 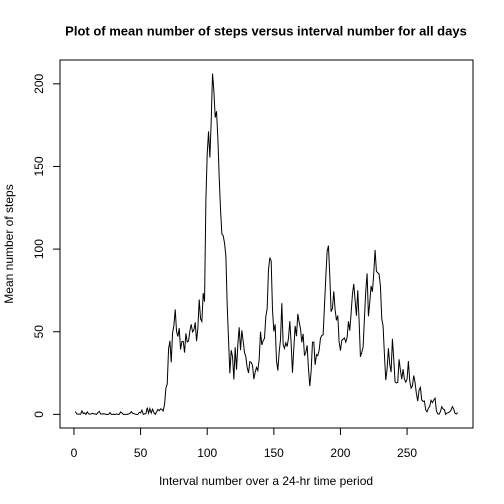 What do you see at coordinates (39, 414) in the screenshot?
I see `y-tick-label: 0` at bounding box center [39, 414].